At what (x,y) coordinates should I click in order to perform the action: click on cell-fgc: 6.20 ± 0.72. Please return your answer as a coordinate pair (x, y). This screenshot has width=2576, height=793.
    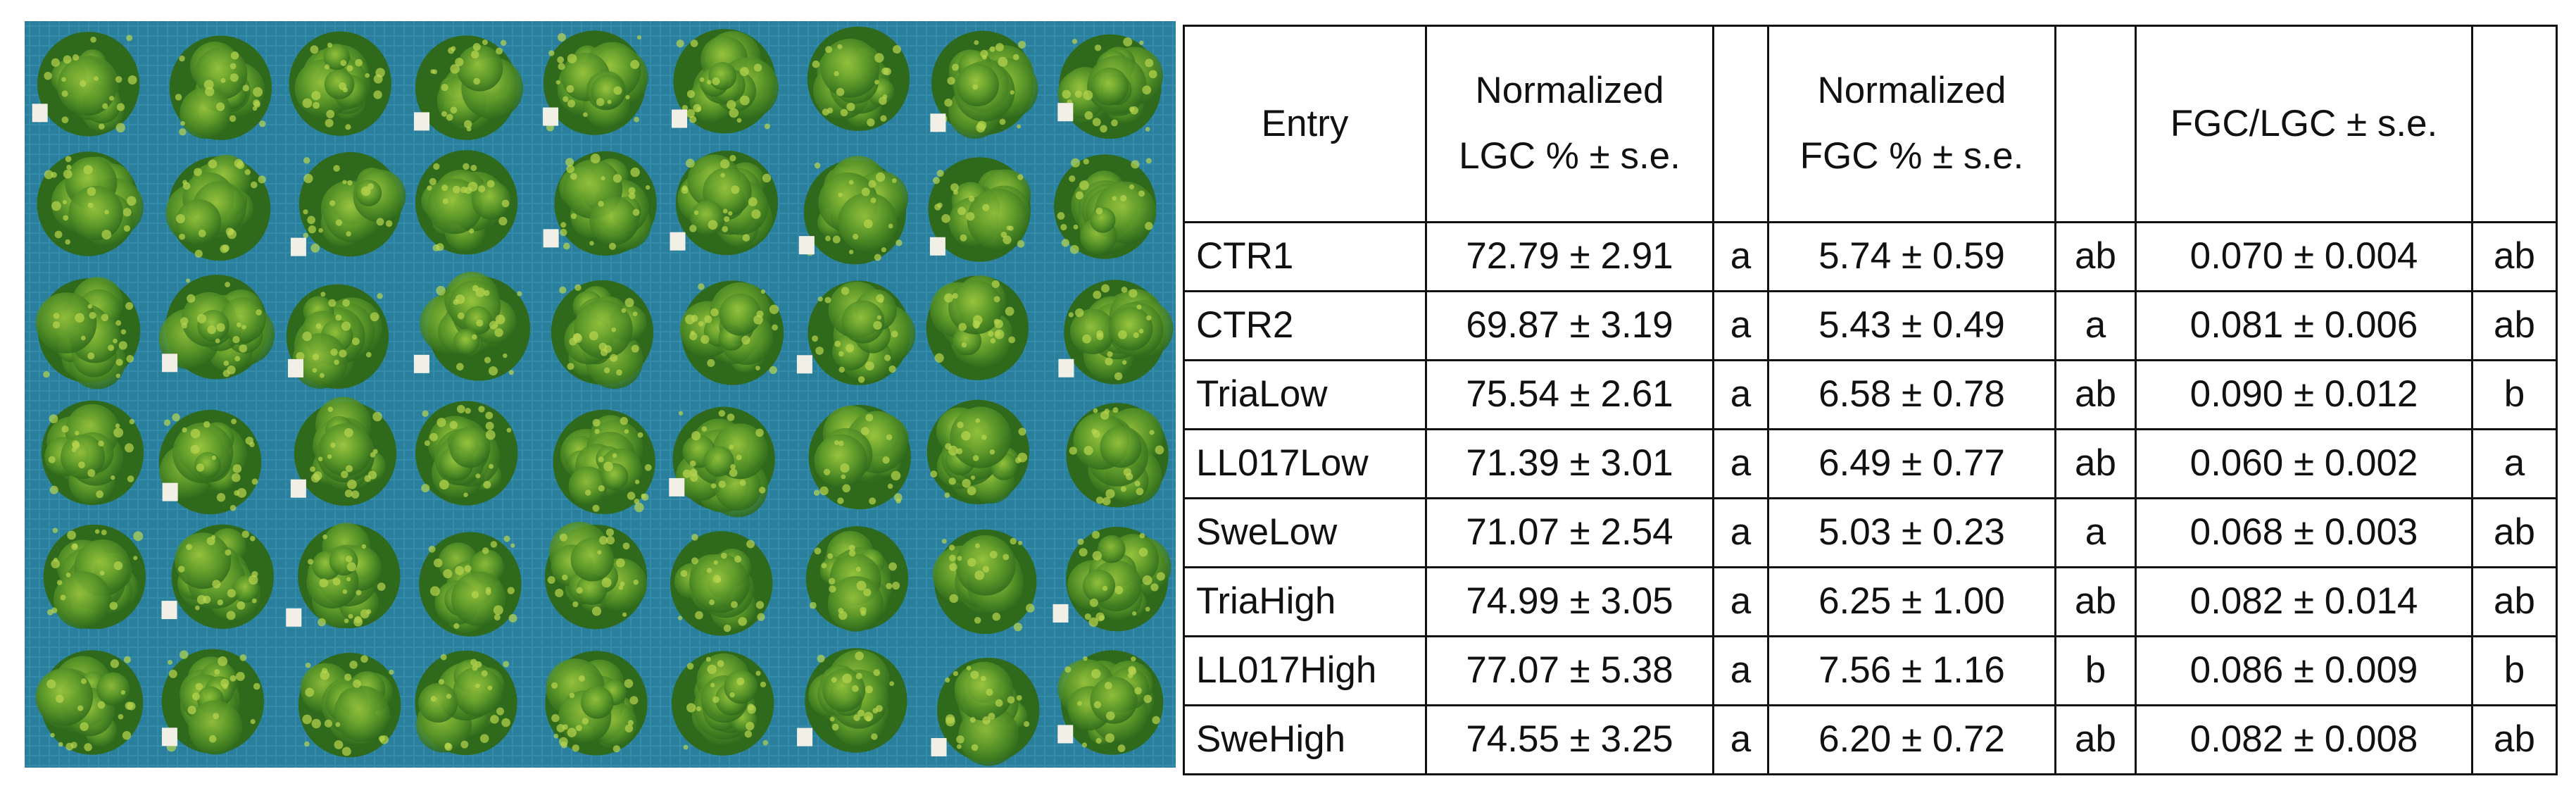
    Looking at the image, I should click on (1912, 740).